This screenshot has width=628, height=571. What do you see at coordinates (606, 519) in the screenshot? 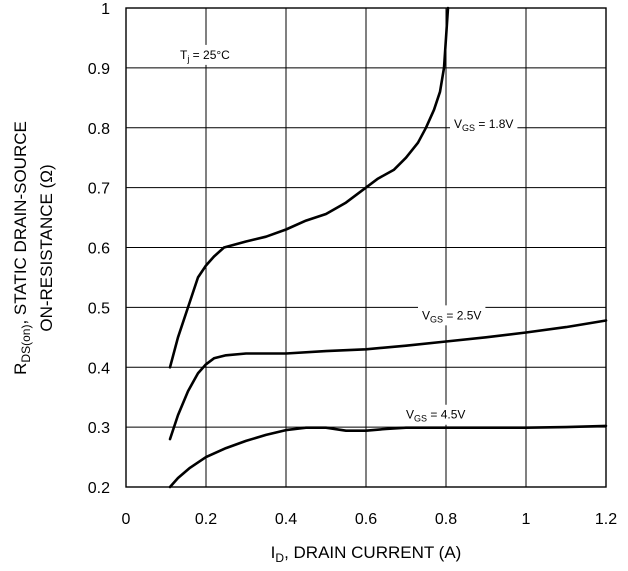
I see `x-tick-label: 1.2` at bounding box center [606, 519].